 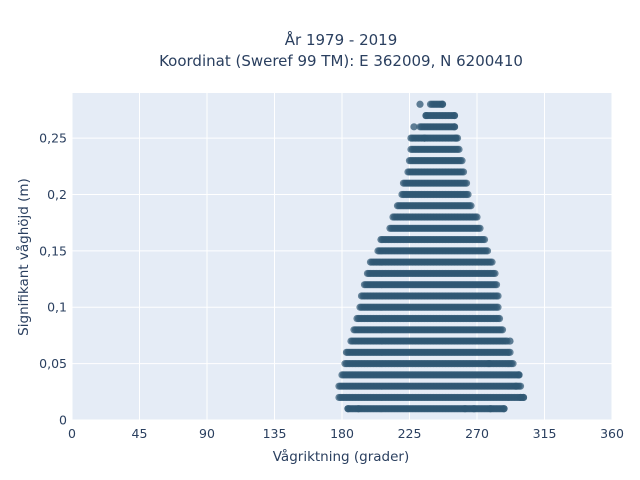 I want to click on x-axis-ticks: 0 45 90 135 180 225 270 315 360, so click(x=346, y=433).